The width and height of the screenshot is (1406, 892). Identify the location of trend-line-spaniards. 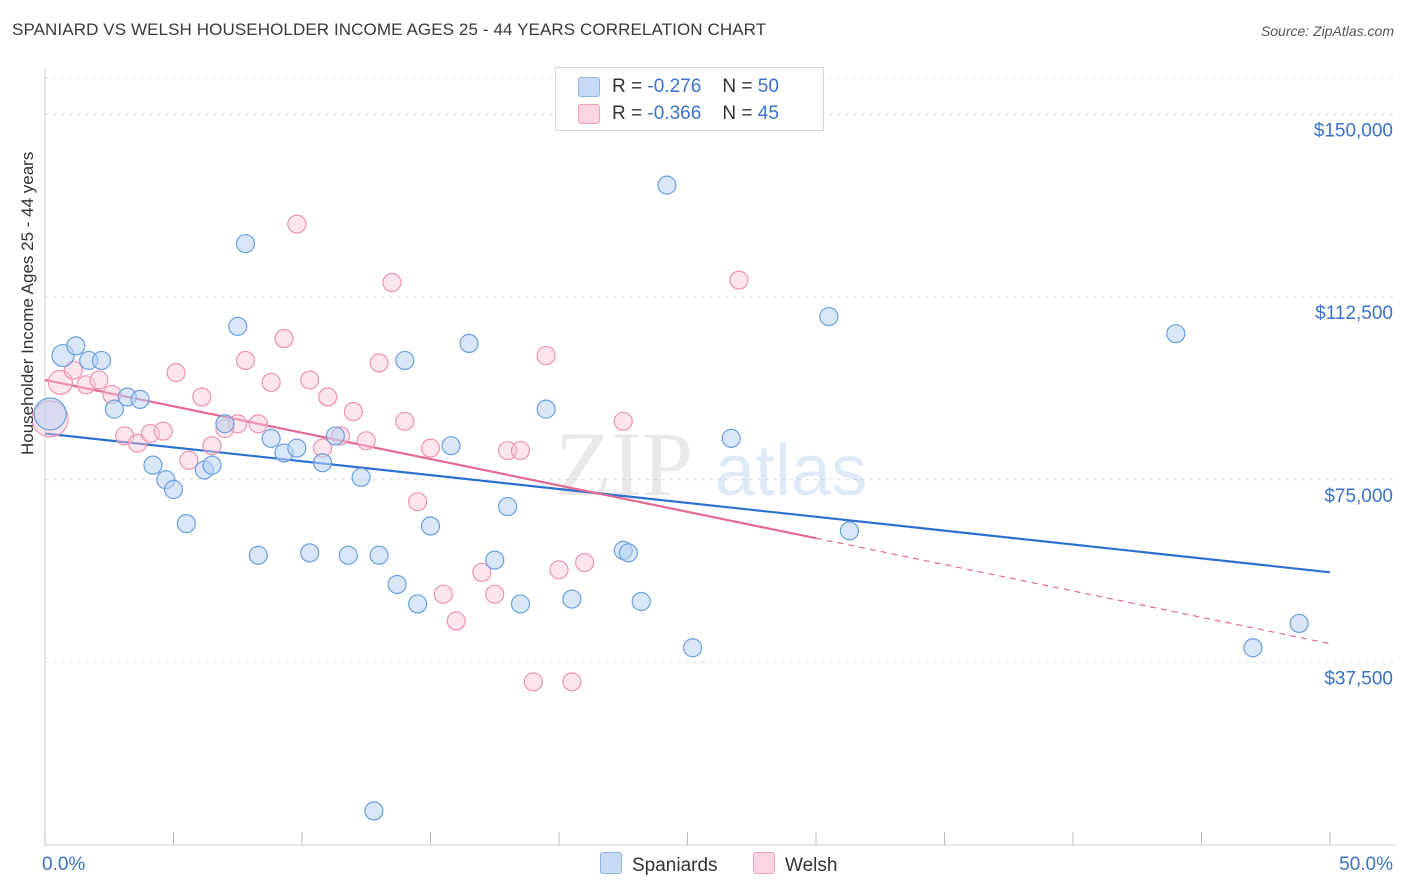
(687, 503).